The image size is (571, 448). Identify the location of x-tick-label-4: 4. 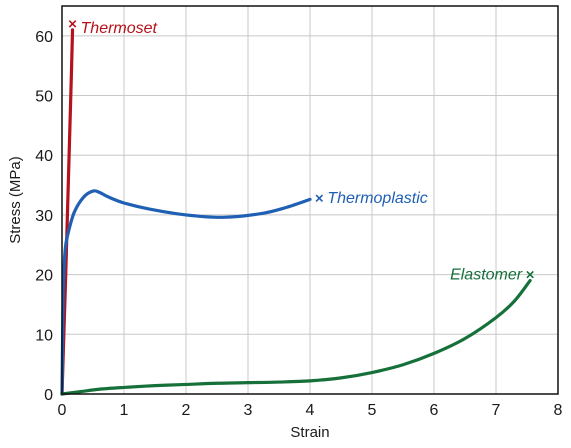
(310, 410).